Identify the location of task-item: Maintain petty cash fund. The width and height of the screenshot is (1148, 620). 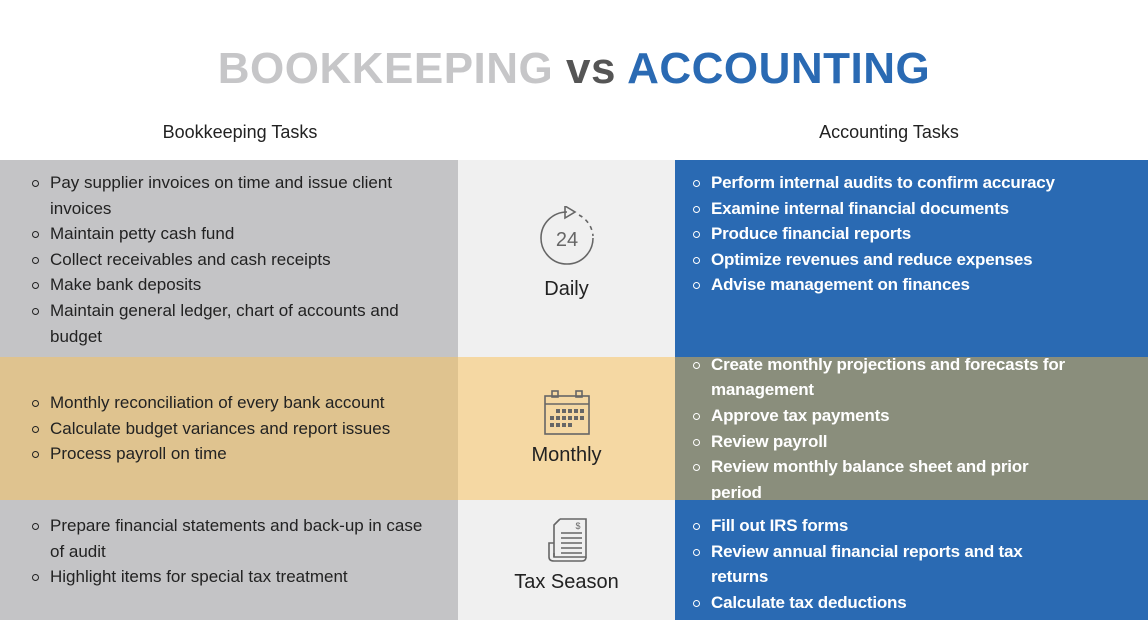
(221, 234).